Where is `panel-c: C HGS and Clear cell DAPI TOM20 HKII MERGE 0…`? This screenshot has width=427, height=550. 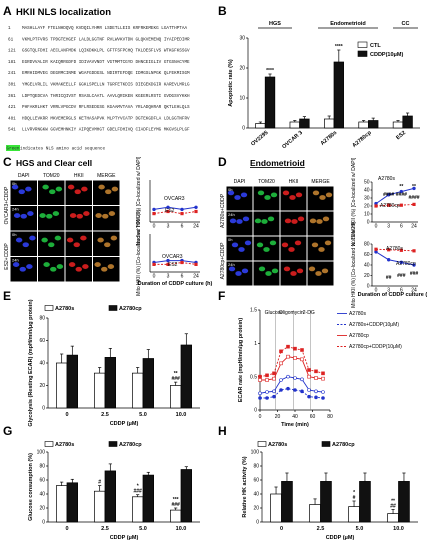
panel-c: C HGS and Clear cell DAPI TOM20 HKII MERGE 0… is located at coordinates (108, 225).